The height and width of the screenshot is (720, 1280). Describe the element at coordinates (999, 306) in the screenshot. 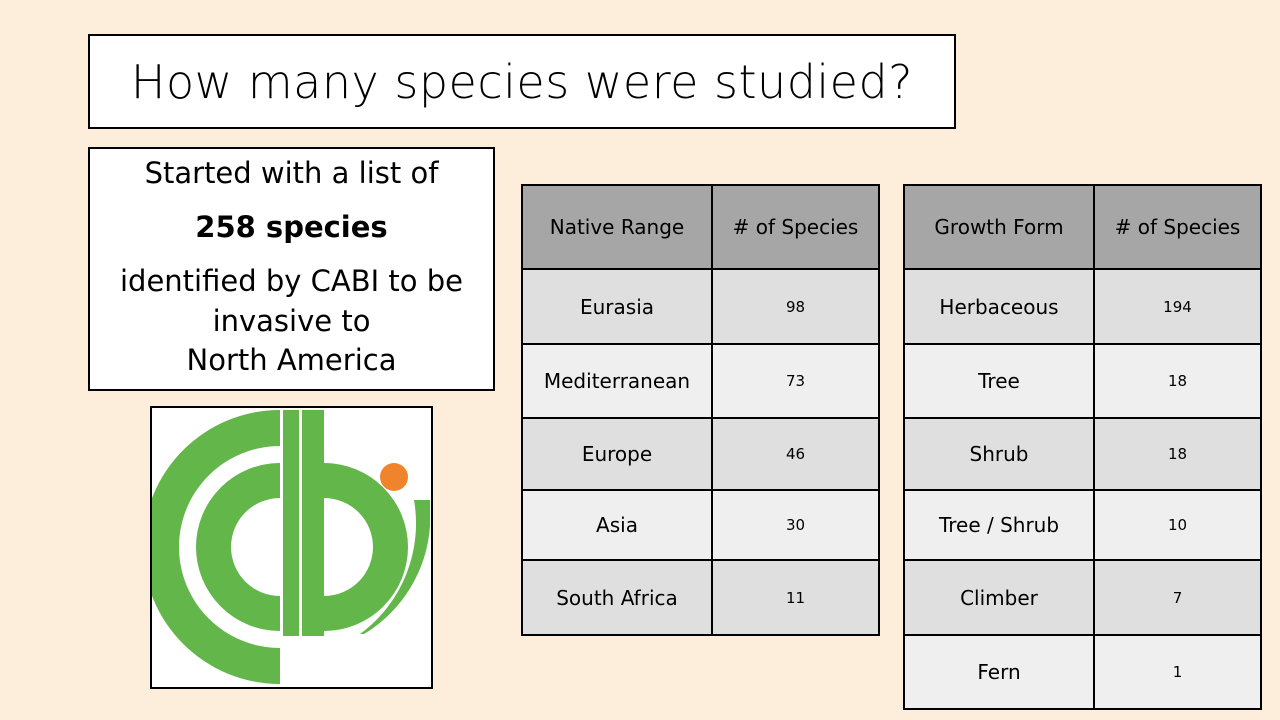

I see `growth-form-cell: Herbaceous` at that location.